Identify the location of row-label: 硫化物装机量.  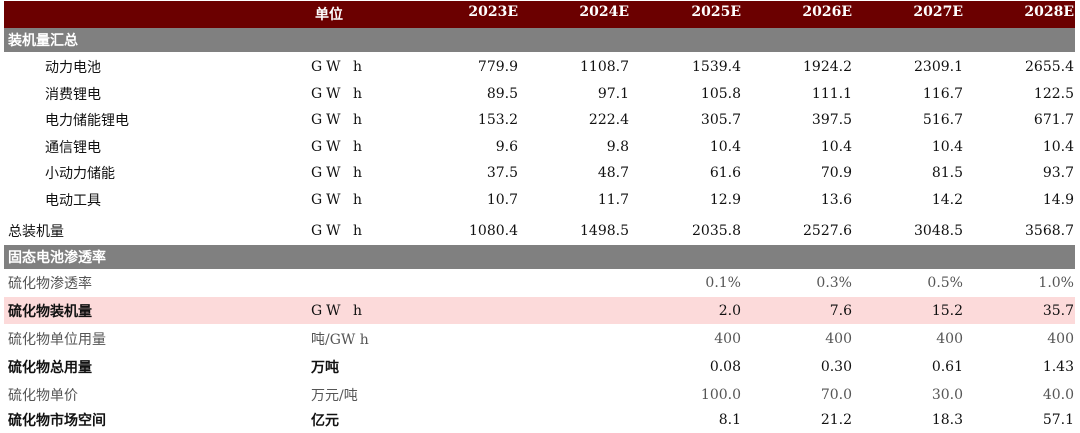
(50, 311).